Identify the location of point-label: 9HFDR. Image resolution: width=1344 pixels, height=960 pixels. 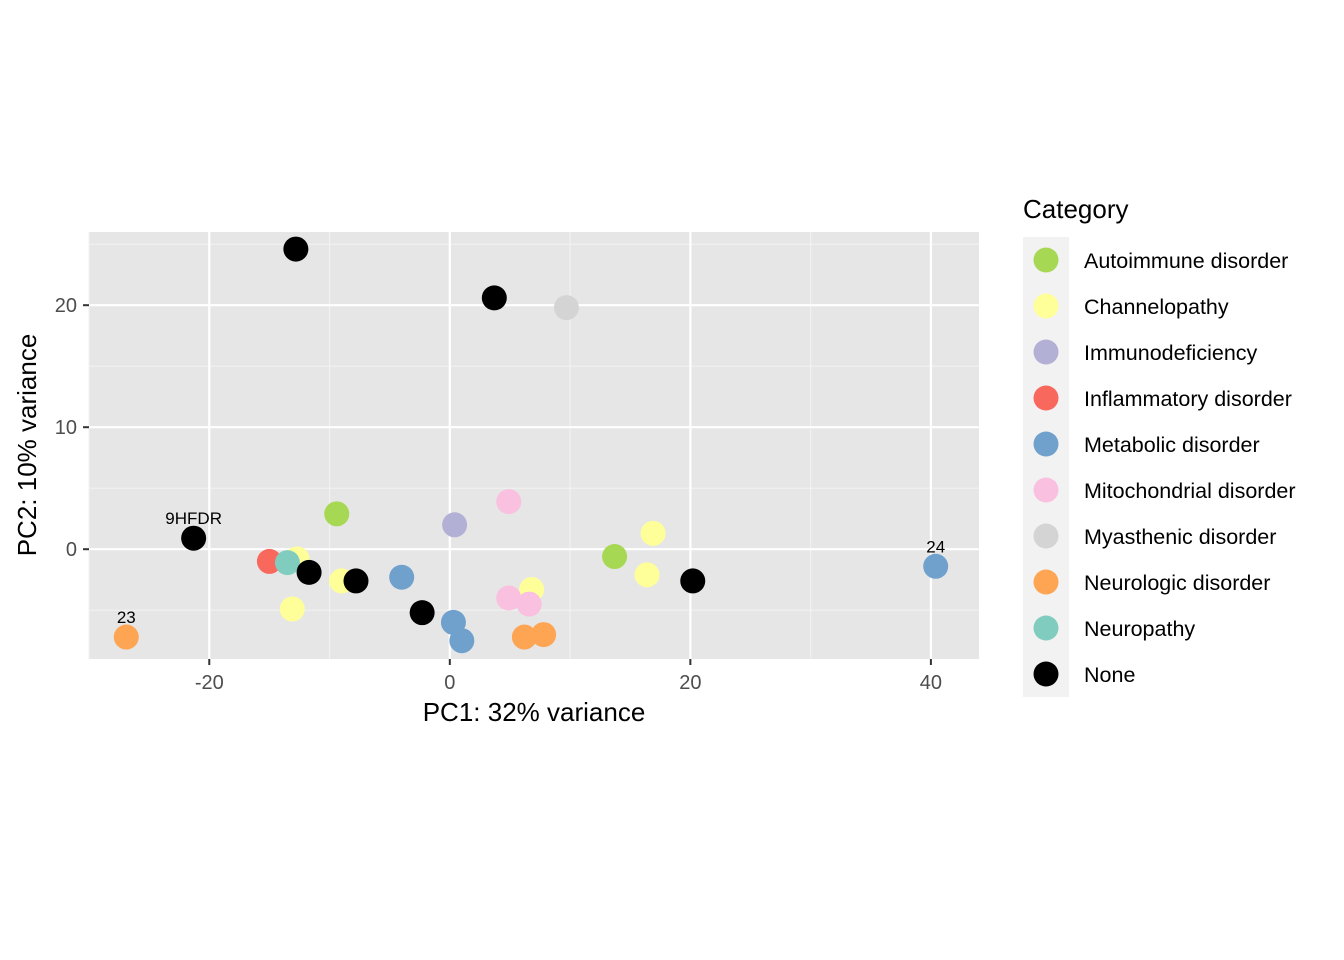
(193, 518).